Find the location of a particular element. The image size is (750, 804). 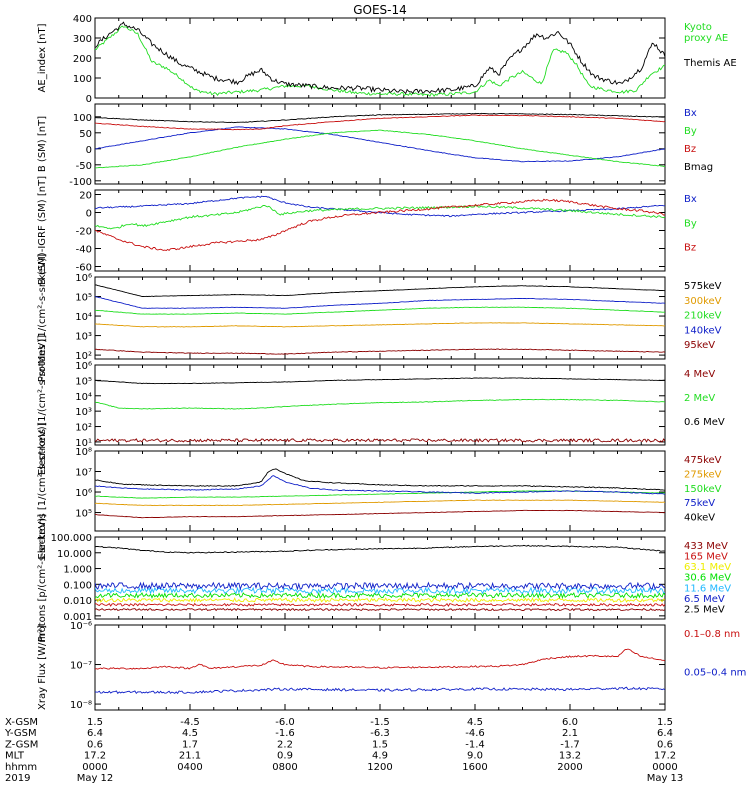

series-line-2-mev is located at coordinates (380, 404).